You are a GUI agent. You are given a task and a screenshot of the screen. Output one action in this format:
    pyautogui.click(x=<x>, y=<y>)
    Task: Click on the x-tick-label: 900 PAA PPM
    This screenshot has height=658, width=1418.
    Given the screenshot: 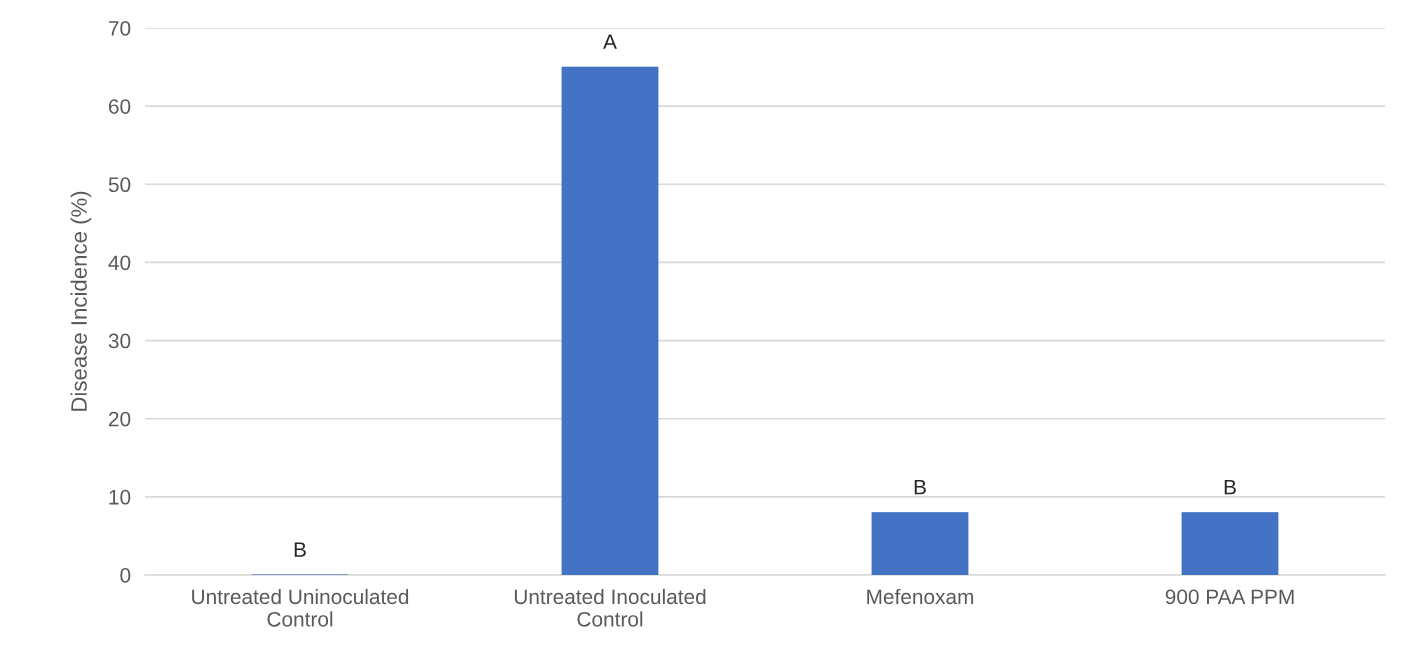 What is the action you would take?
    pyautogui.click(x=1229, y=597)
    